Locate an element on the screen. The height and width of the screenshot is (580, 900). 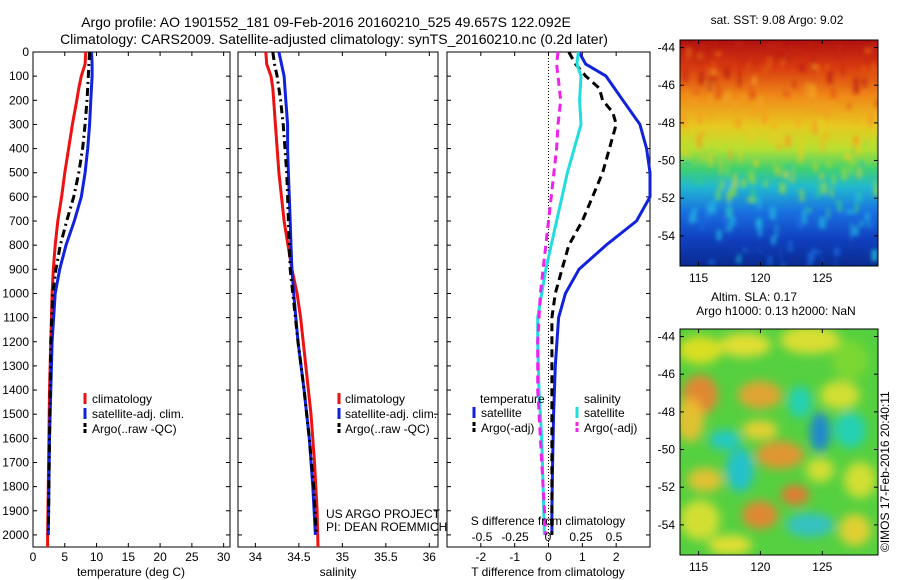
map-y-tick-label: -52 is located at coordinates (667, 198).